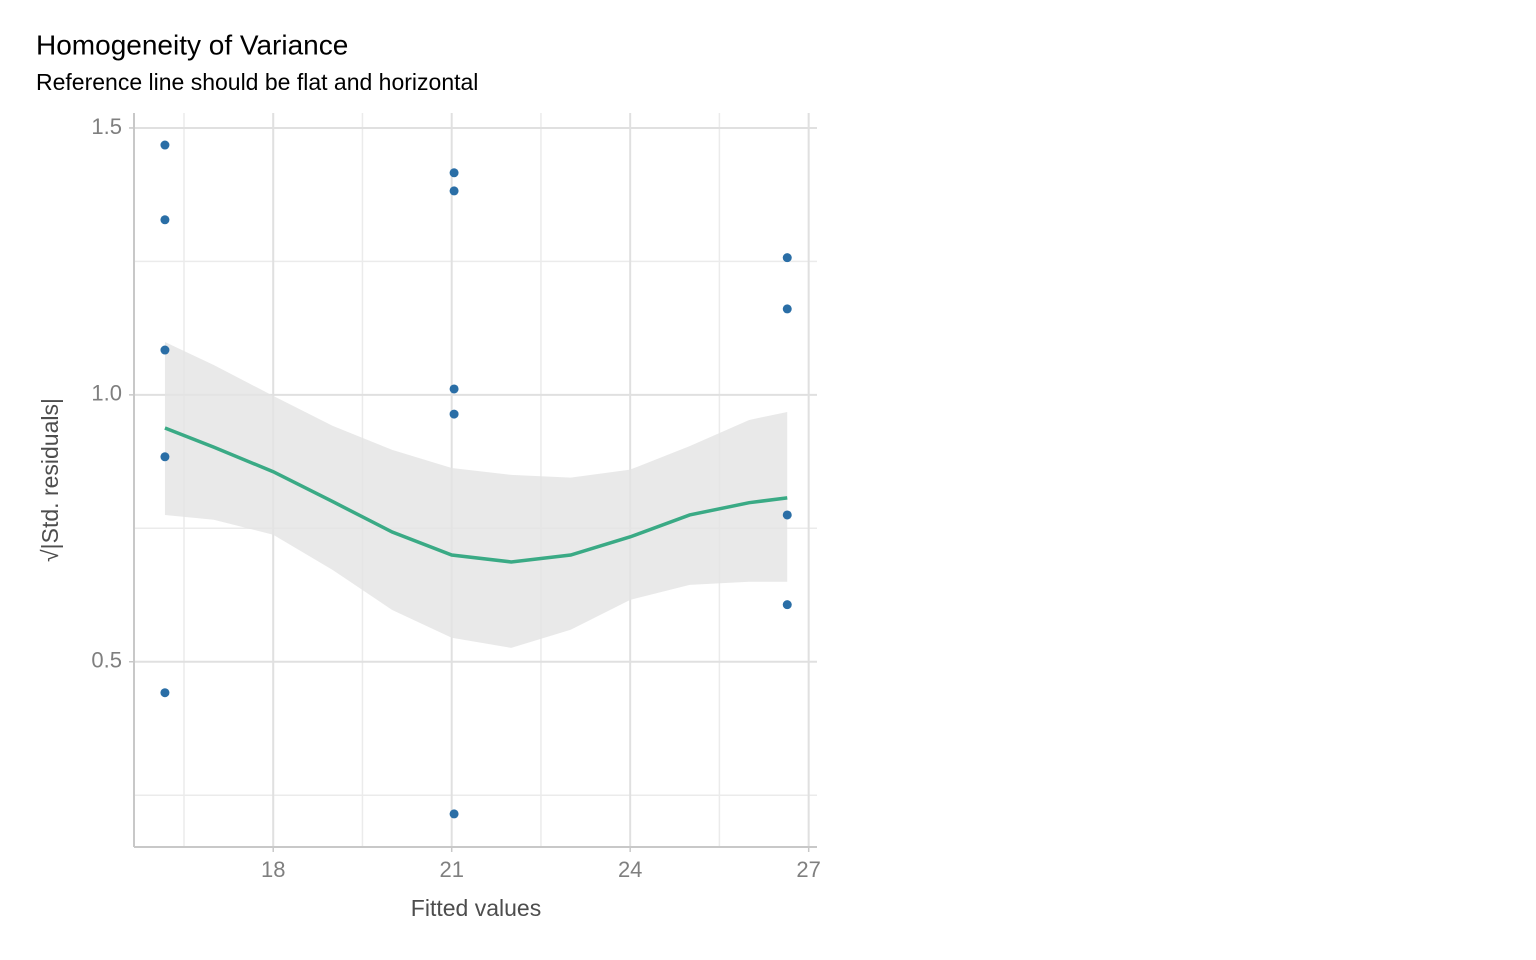  Describe the element at coordinates (273, 869) in the screenshot. I see `x-tick-label: 18` at that location.